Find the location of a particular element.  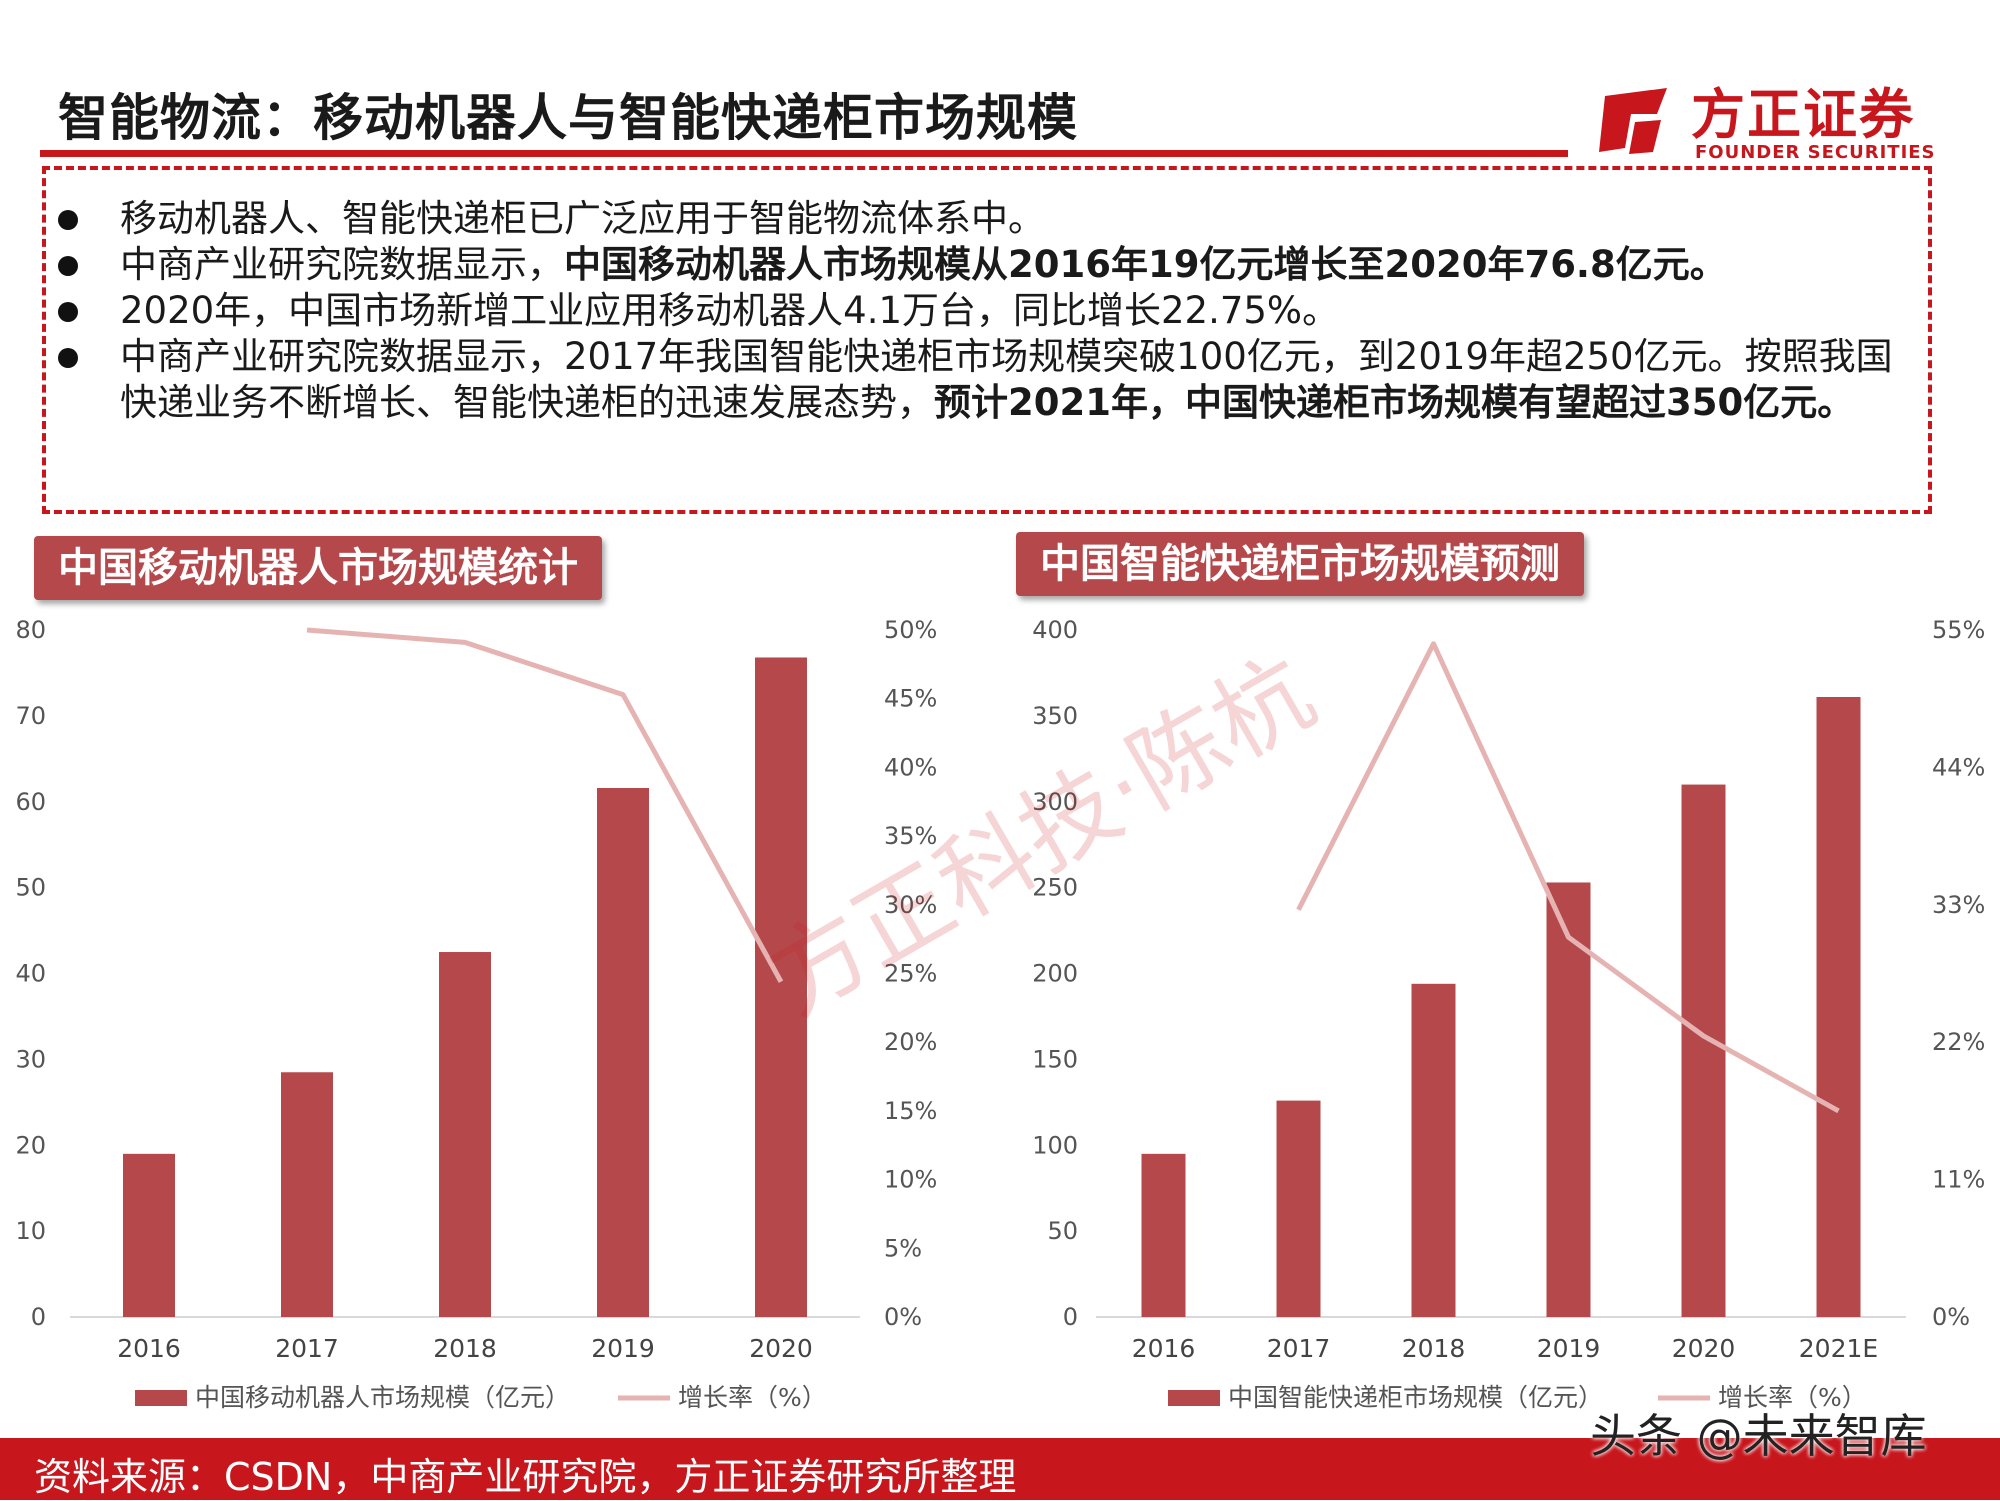

y-right-tick-label: 22% is located at coordinates (1958, 1042).